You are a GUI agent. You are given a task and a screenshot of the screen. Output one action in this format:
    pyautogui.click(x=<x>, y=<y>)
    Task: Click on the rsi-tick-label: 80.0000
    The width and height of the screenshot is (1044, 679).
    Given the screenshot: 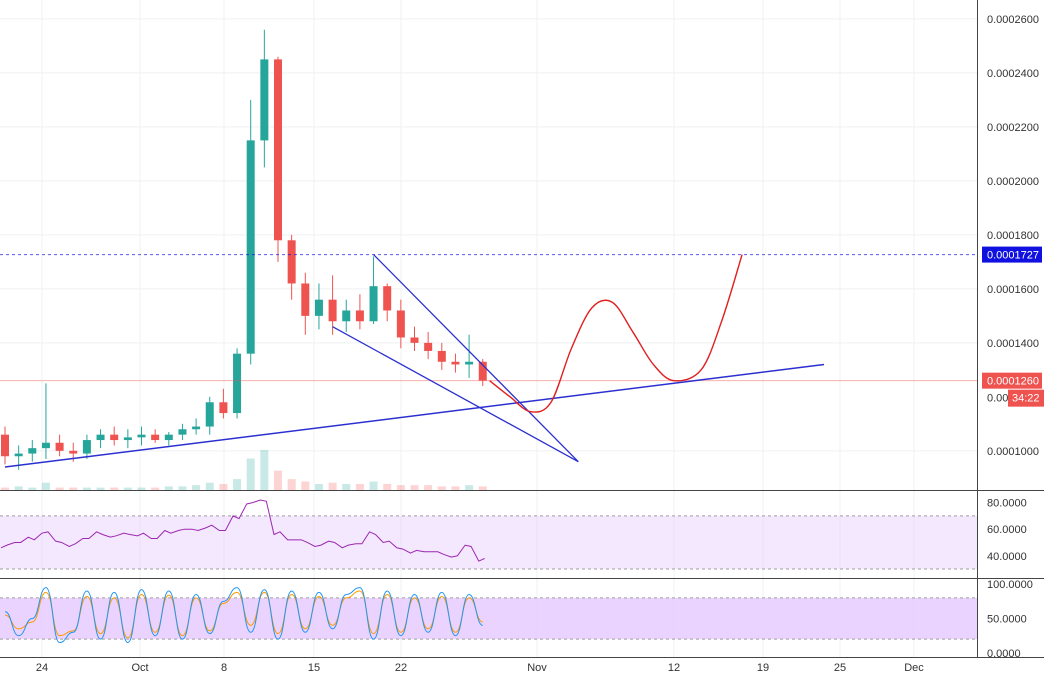 What is the action you would take?
    pyautogui.click(x=1007, y=504)
    